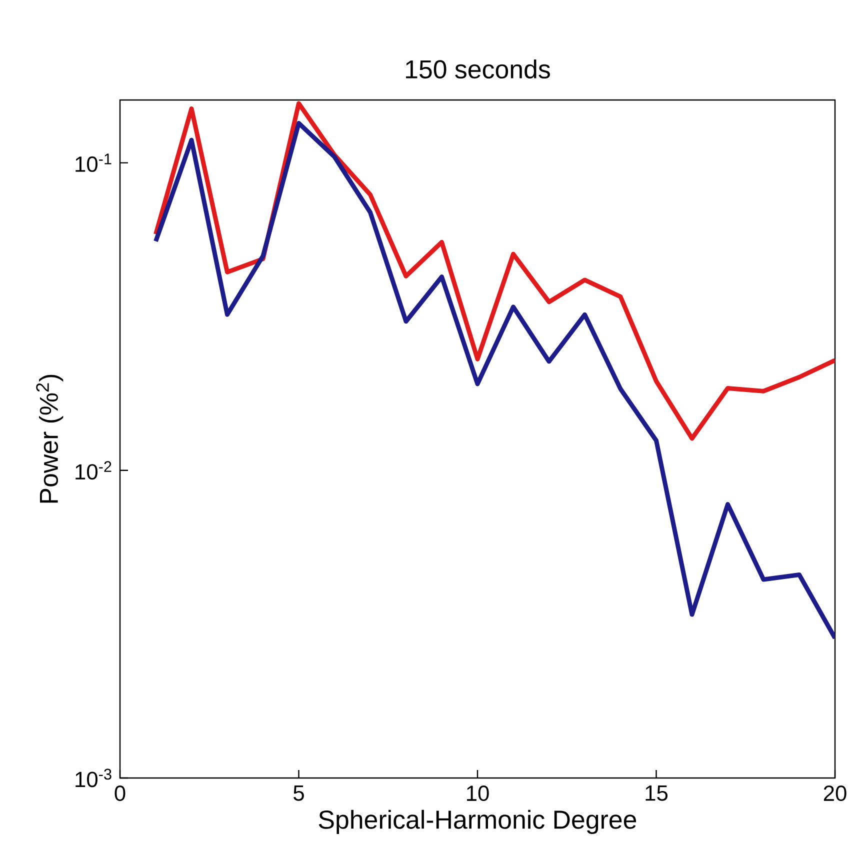  What do you see at coordinates (478, 69) in the screenshot?
I see `chart-title: 150 seconds` at bounding box center [478, 69].